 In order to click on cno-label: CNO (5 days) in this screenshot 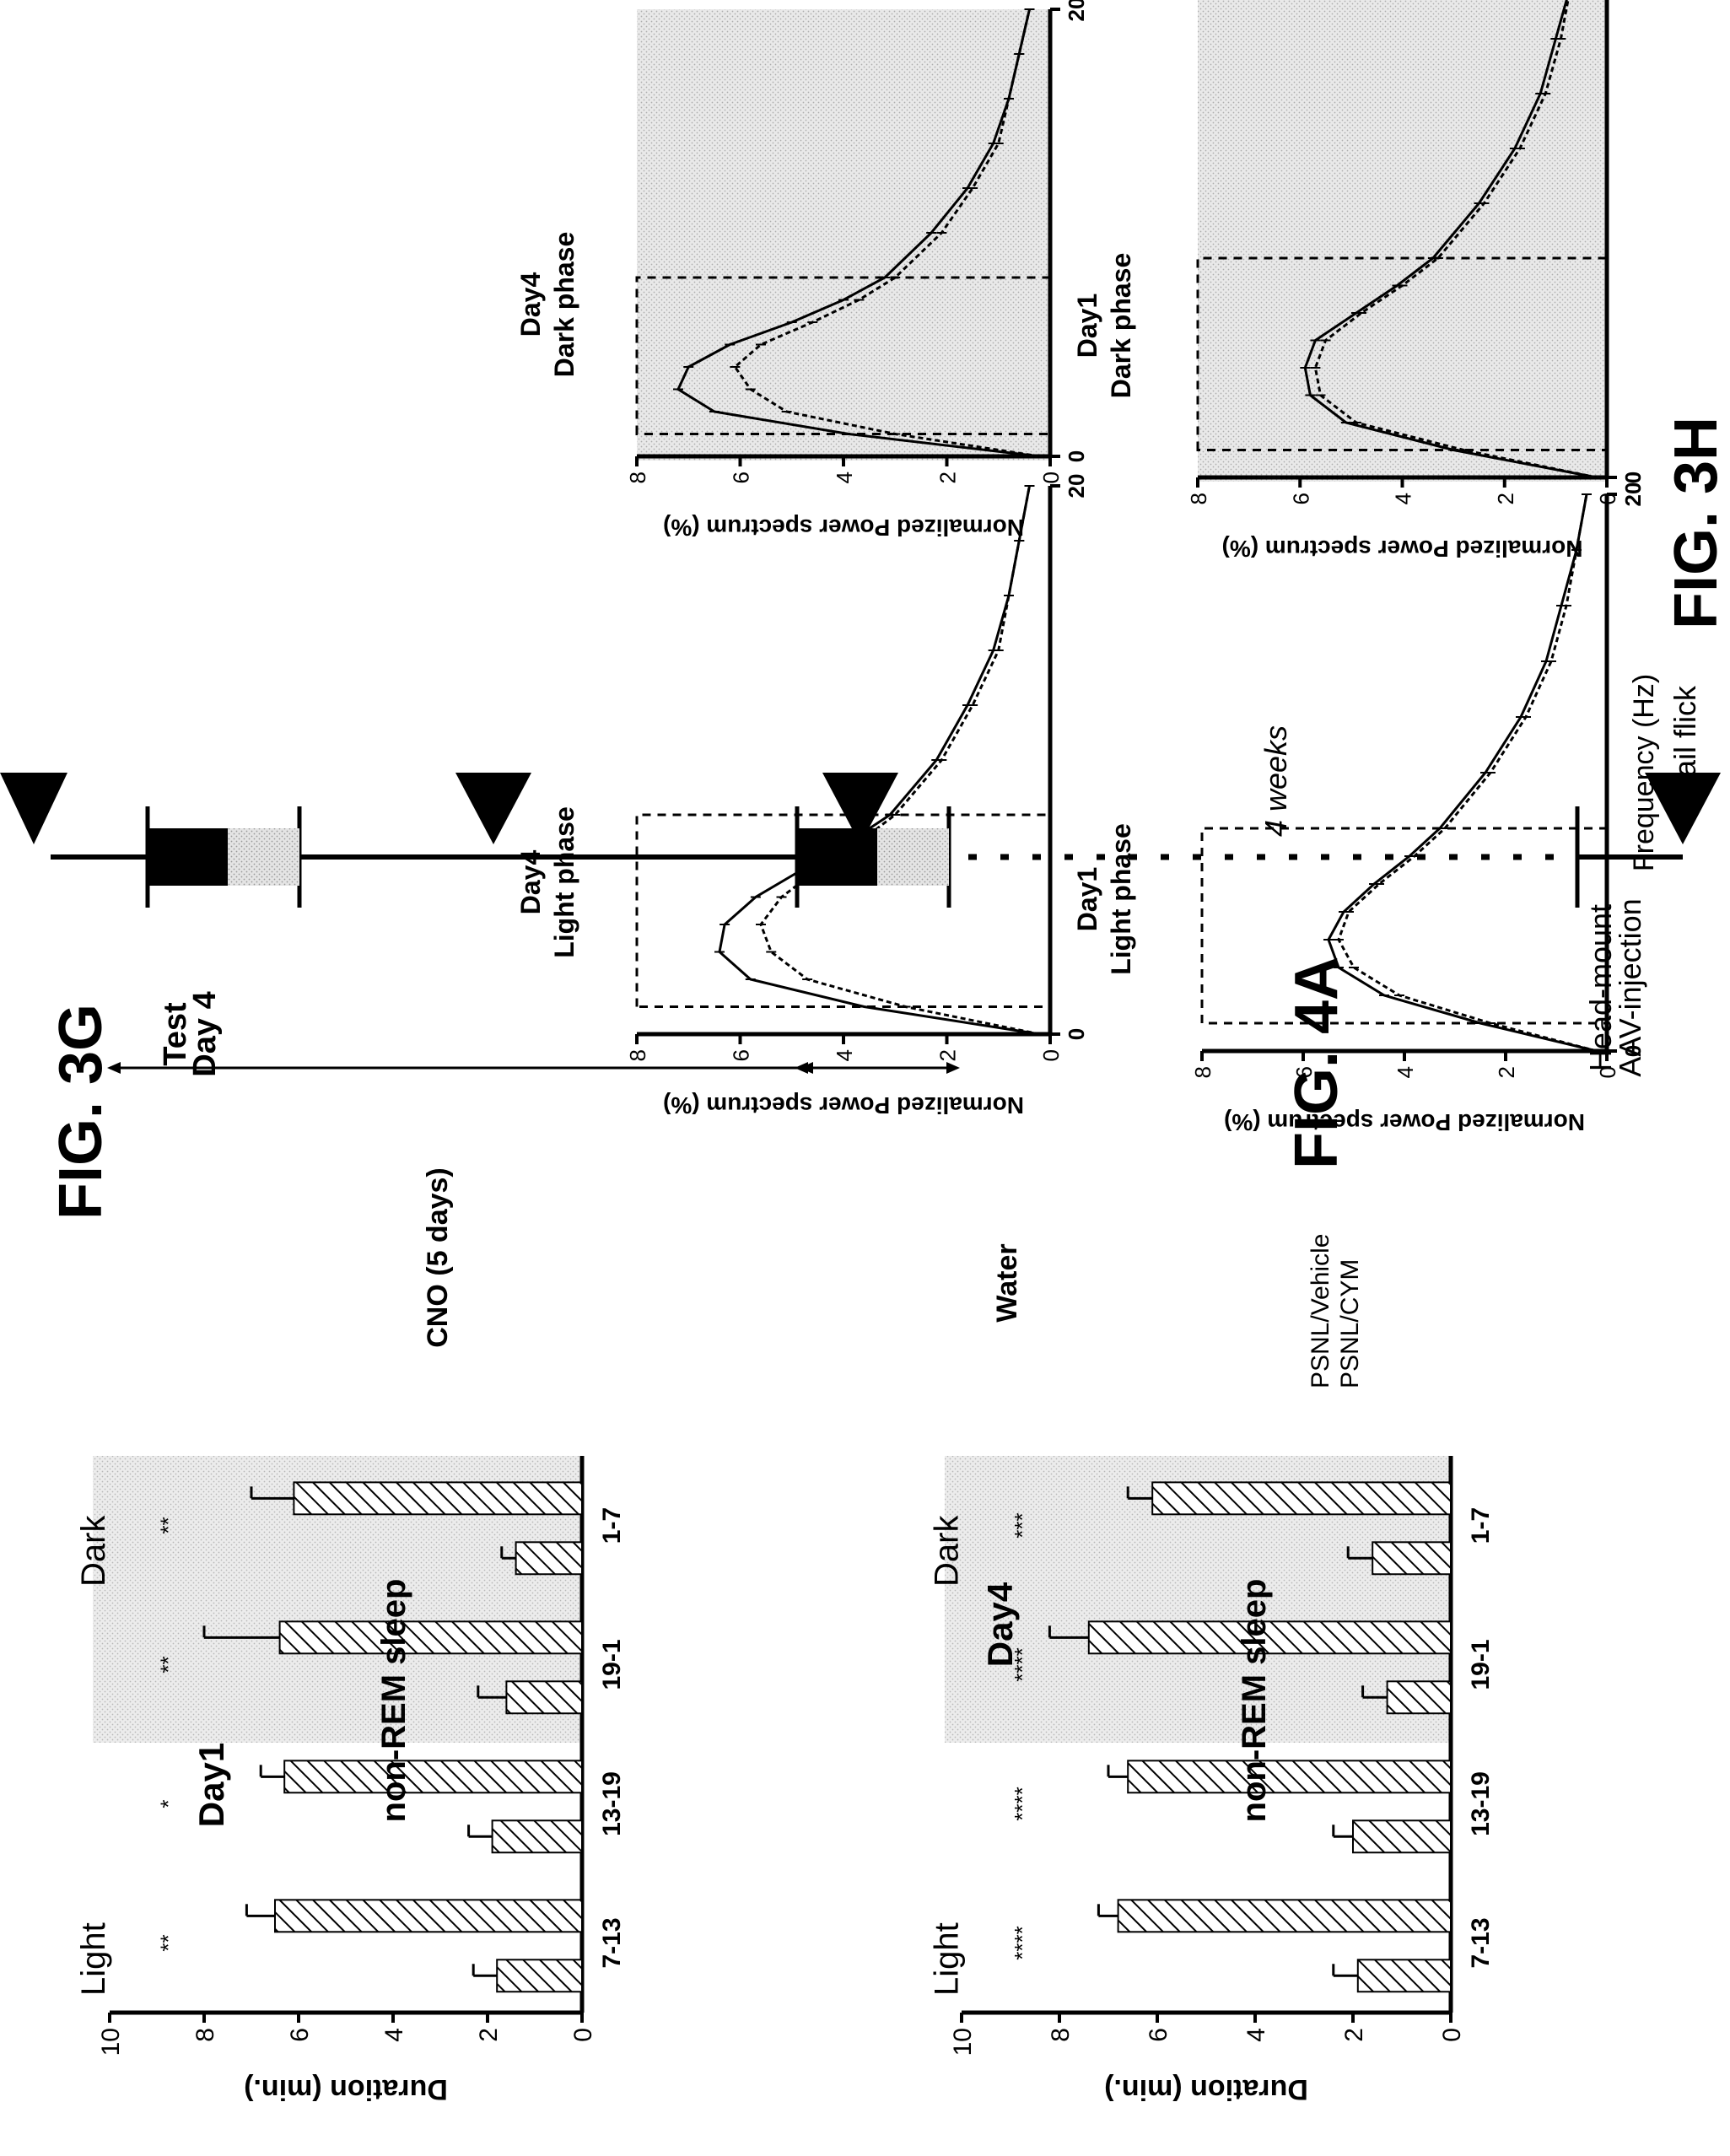, I will do `click(438, 1257)`.